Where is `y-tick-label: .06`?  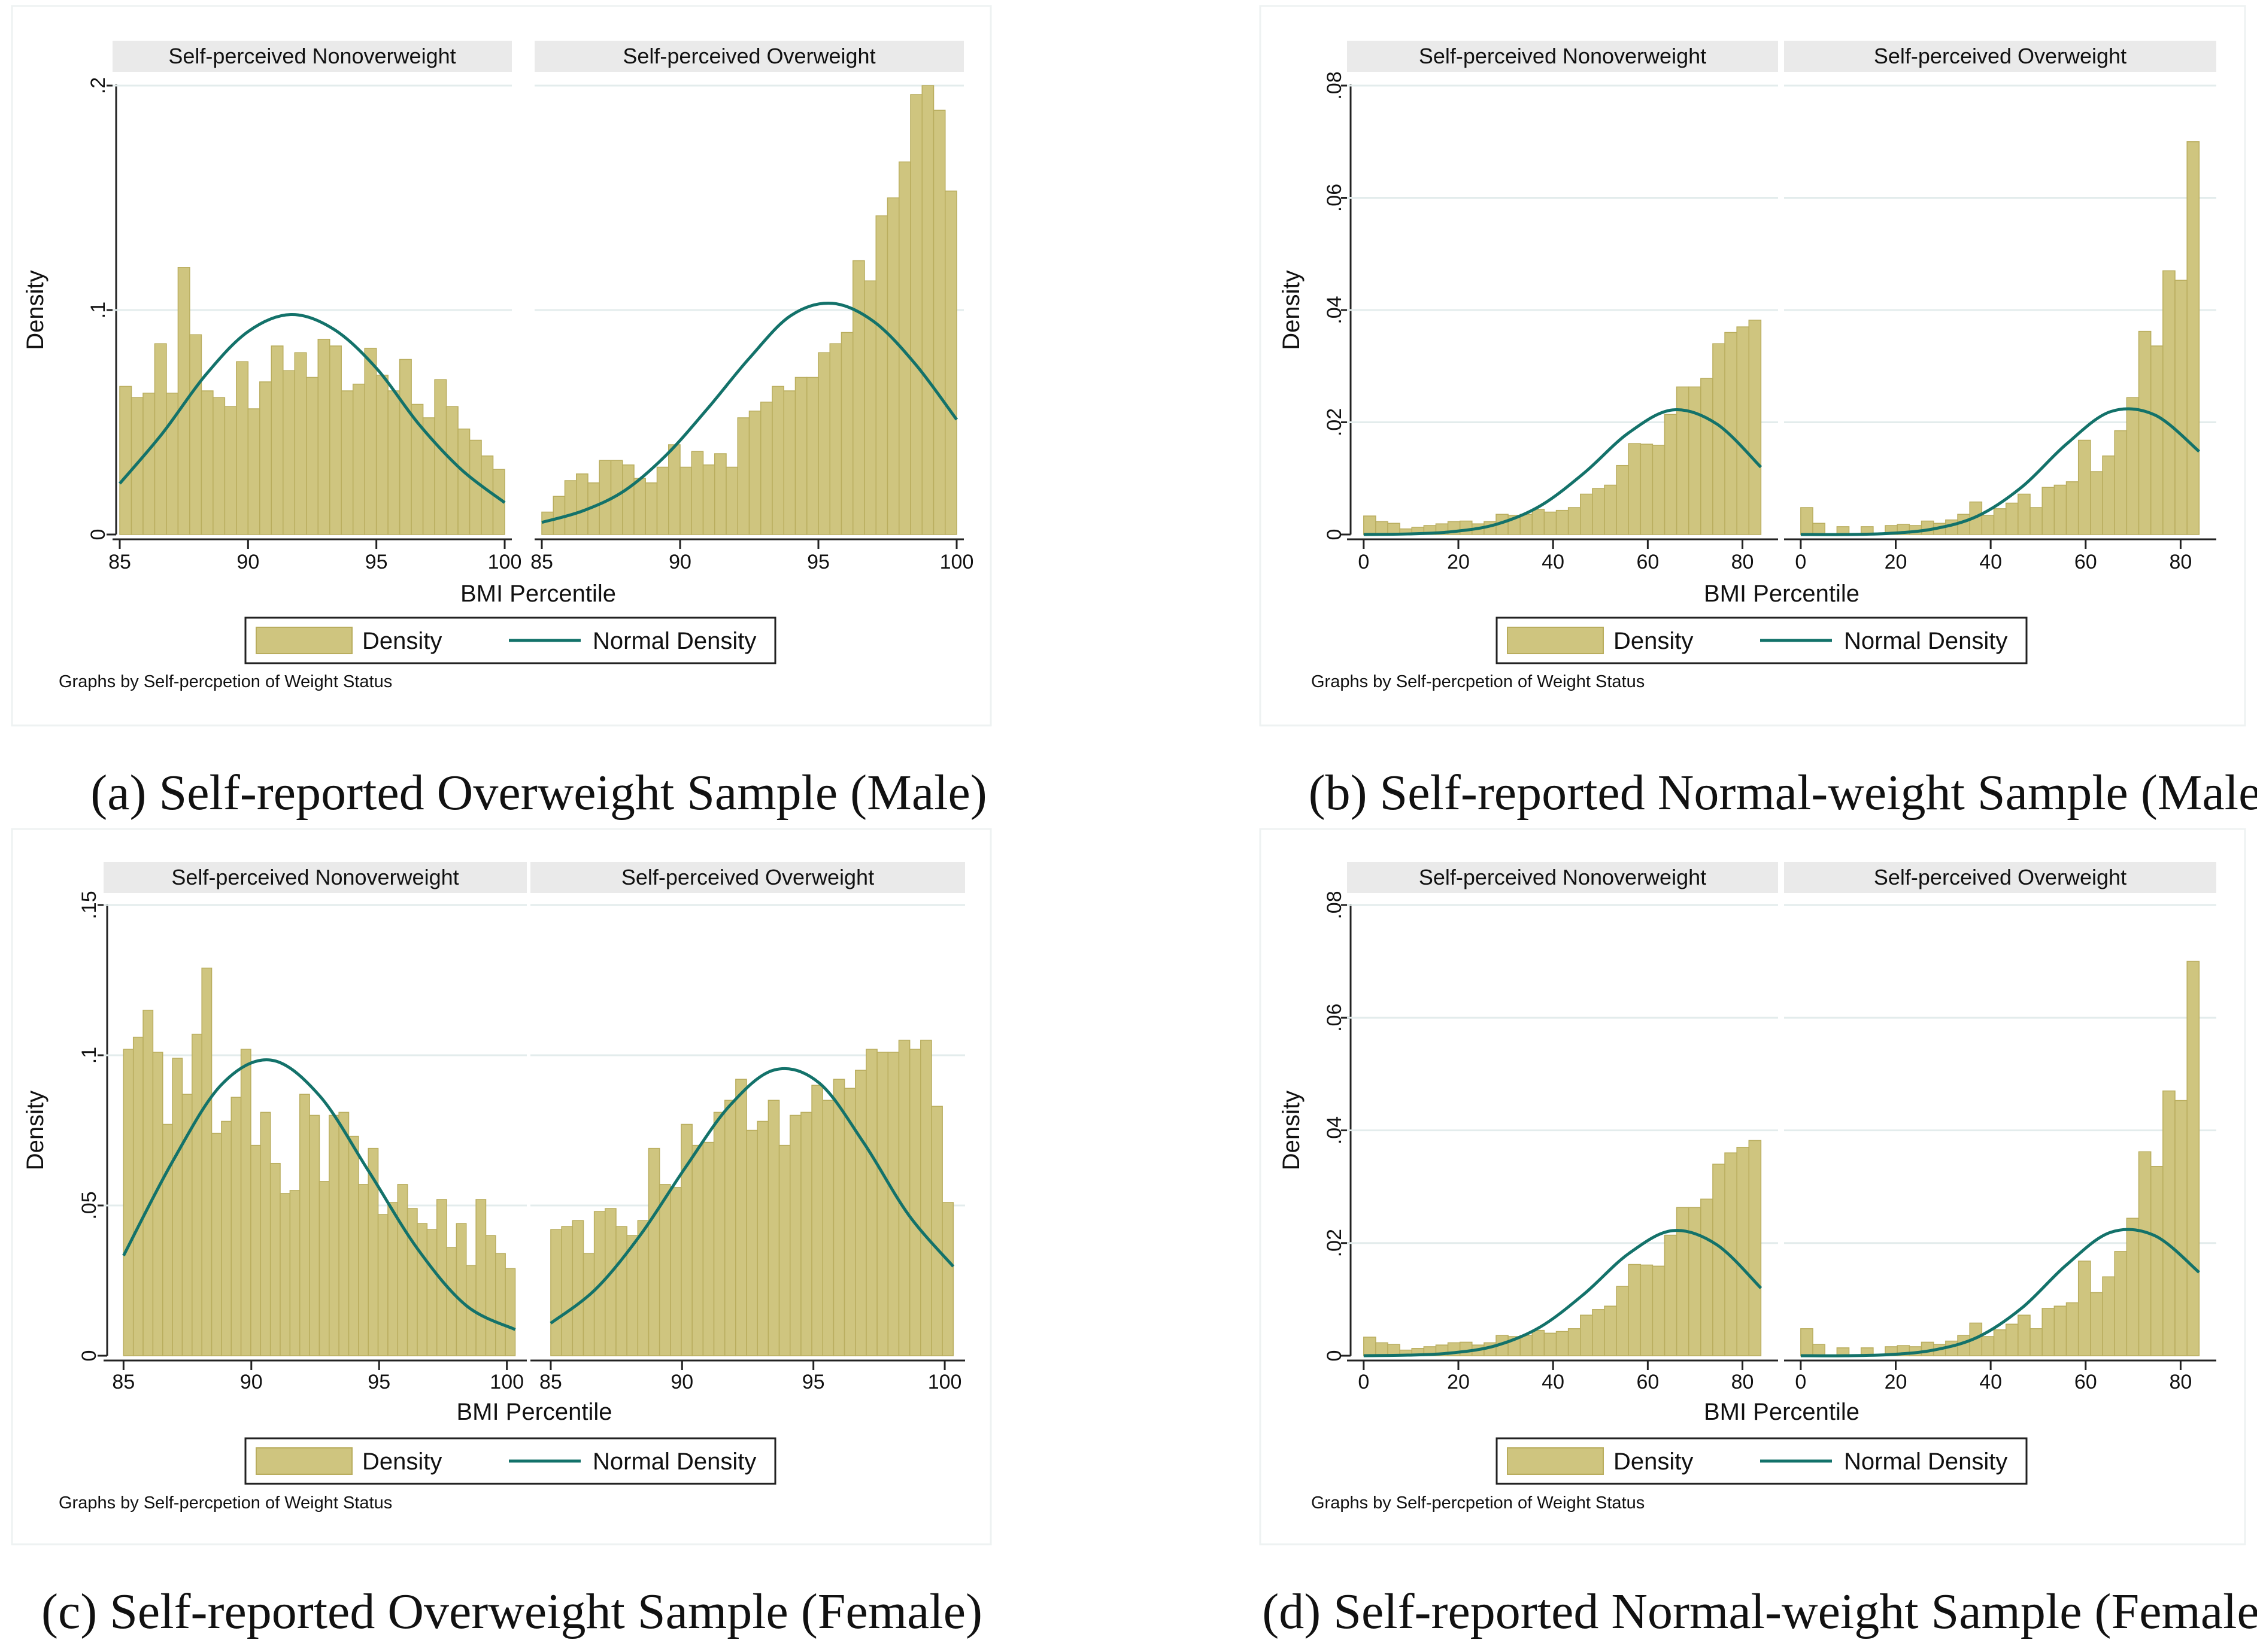
y-tick-label: .06 is located at coordinates (1334, 198).